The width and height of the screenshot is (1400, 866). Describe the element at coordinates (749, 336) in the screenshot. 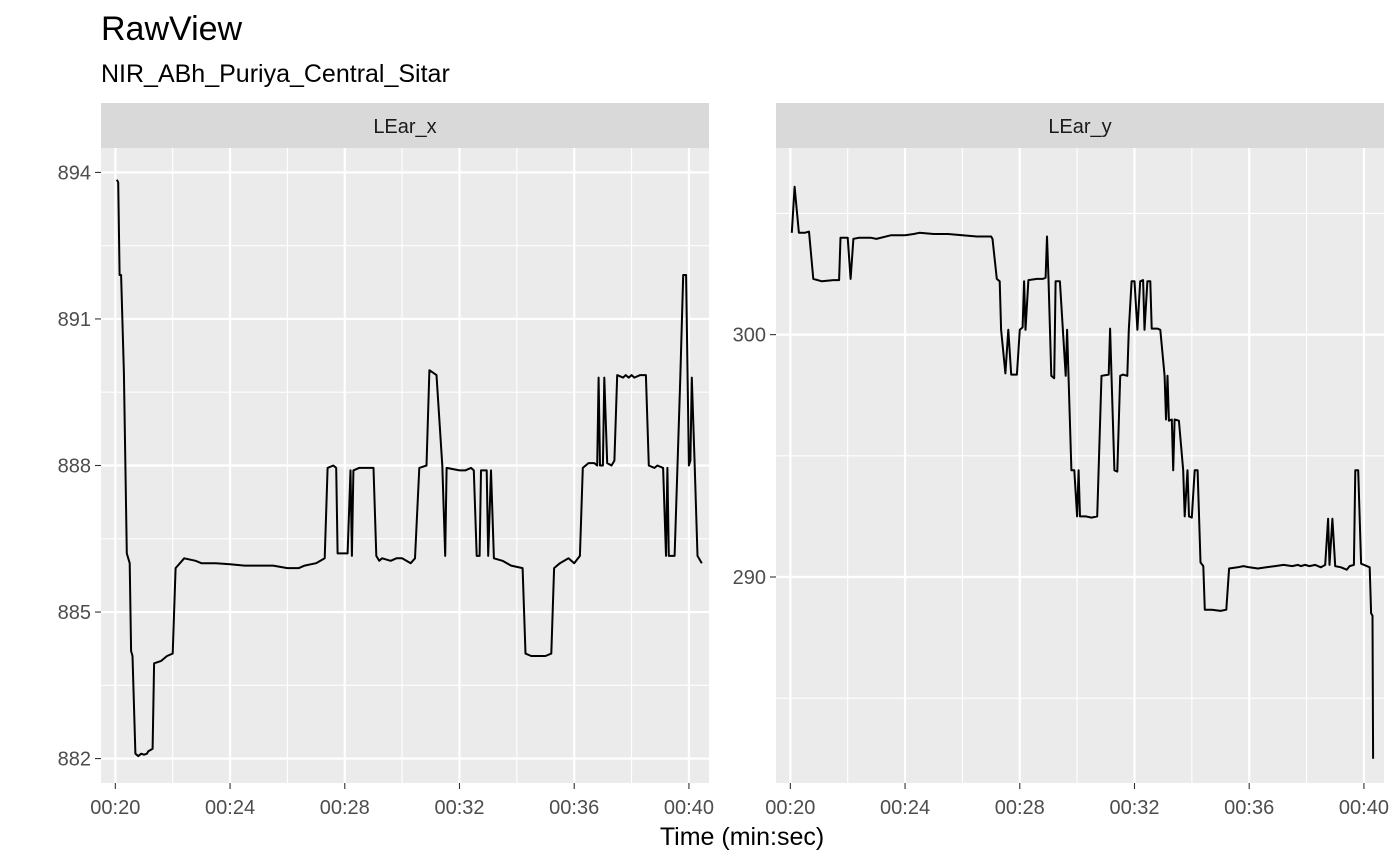

I see `y-tick-label: 300` at that location.